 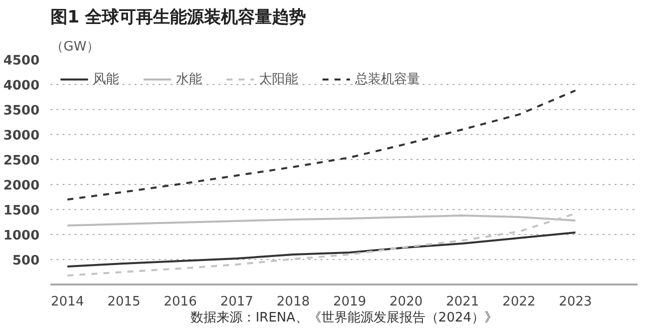 What do you see at coordinates (26, 261) in the screenshot?
I see `y-tick-label: 500` at bounding box center [26, 261].